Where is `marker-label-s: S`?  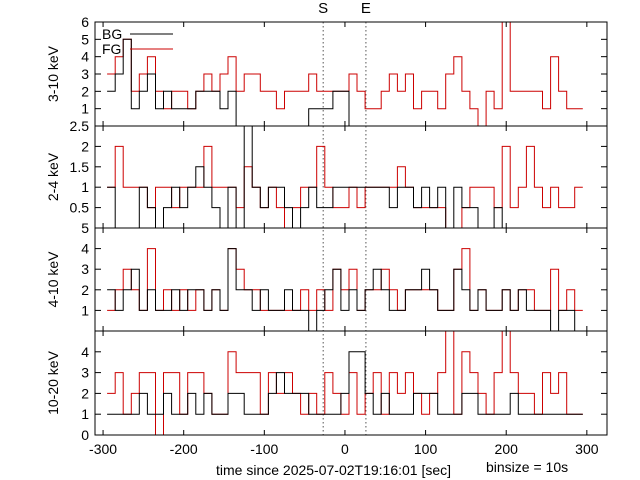
marker-label-s: S is located at coordinates (323, 8).